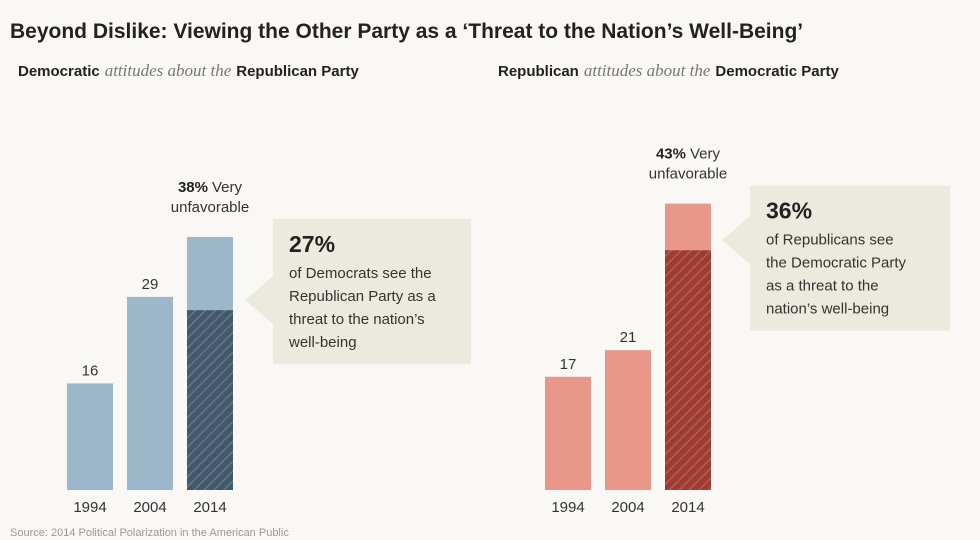 This screenshot has width=980, height=540. Describe the element at coordinates (671, 154) in the screenshot. I see `value-label-number: 43%` at that location.